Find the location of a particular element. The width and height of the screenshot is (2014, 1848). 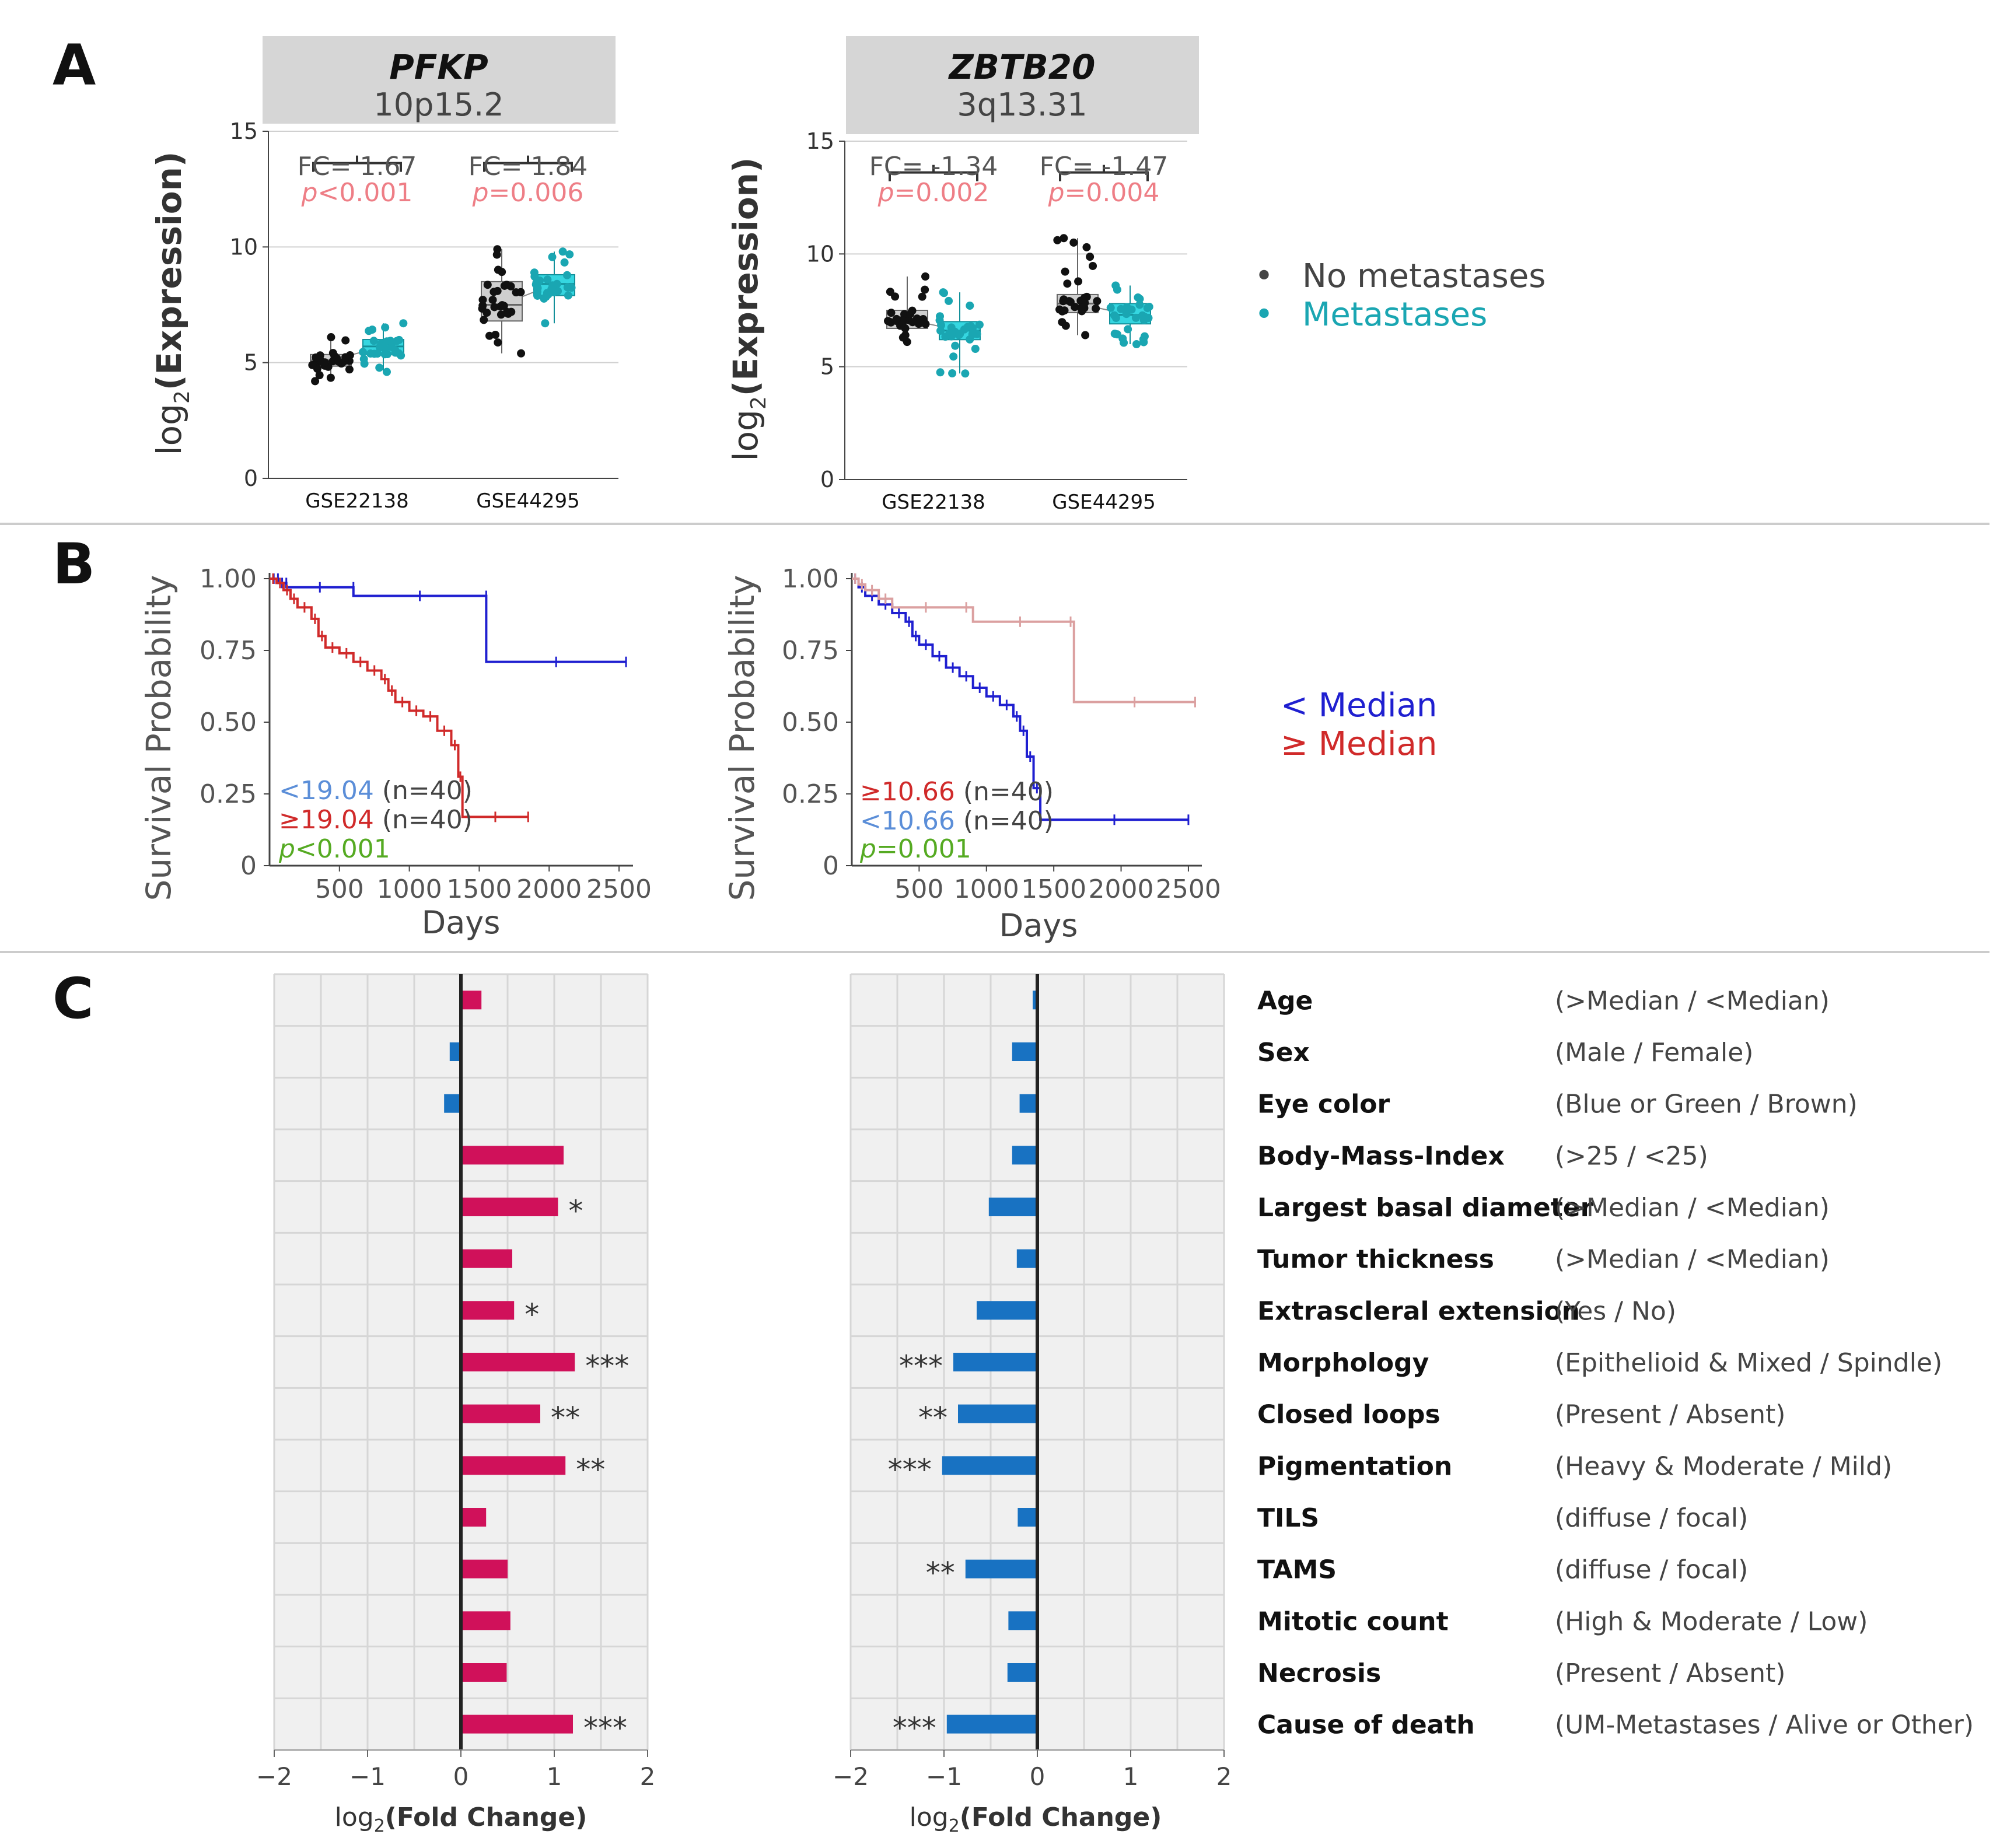

fold-change-chart-1: ************−2 −1 0 1 2 log2(Fold Change) is located at coordinates (456, 1405).